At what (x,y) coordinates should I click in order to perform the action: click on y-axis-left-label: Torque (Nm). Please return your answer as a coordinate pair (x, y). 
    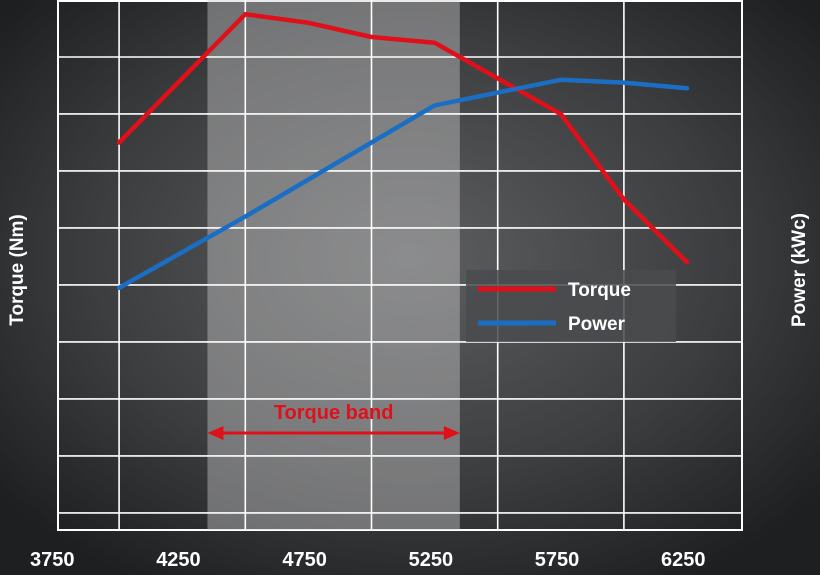
    Looking at the image, I should click on (17, 270).